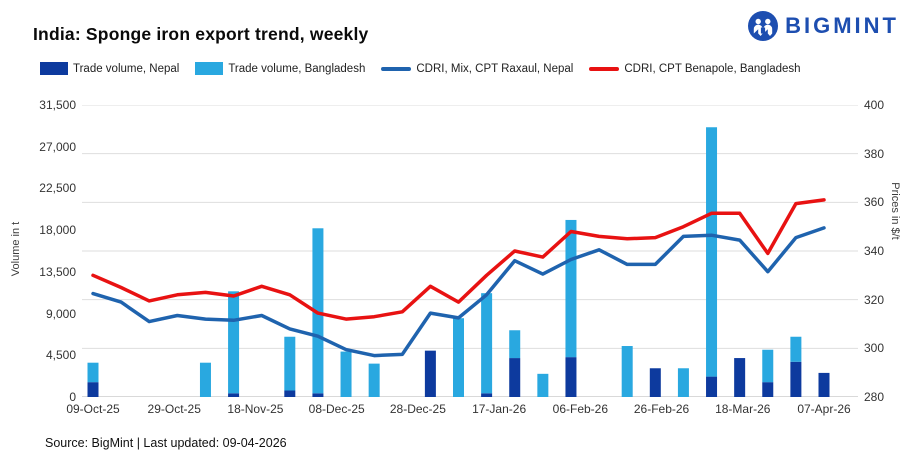 Image resolution: width=915 pixels, height=468 pixels. Describe the element at coordinates (60, 355) in the screenshot. I see `left-axis-tick: 4,500` at that location.